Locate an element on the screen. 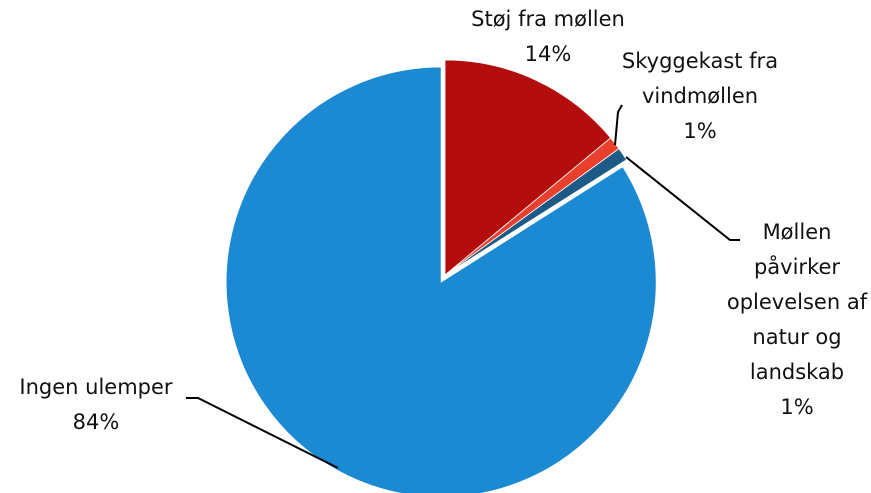 This screenshot has width=871, height=493. slice-label: Støj fra møllen 14% is located at coordinates (548, 37).